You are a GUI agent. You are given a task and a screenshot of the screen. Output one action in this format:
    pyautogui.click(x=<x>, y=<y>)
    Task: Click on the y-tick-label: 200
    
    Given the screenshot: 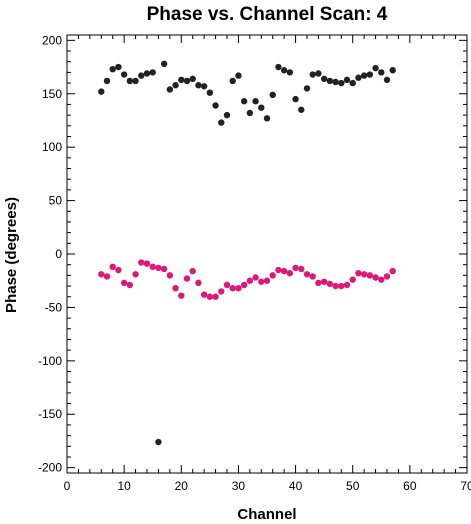 What is the action you would take?
    pyautogui.click(x=52, y=40)
    